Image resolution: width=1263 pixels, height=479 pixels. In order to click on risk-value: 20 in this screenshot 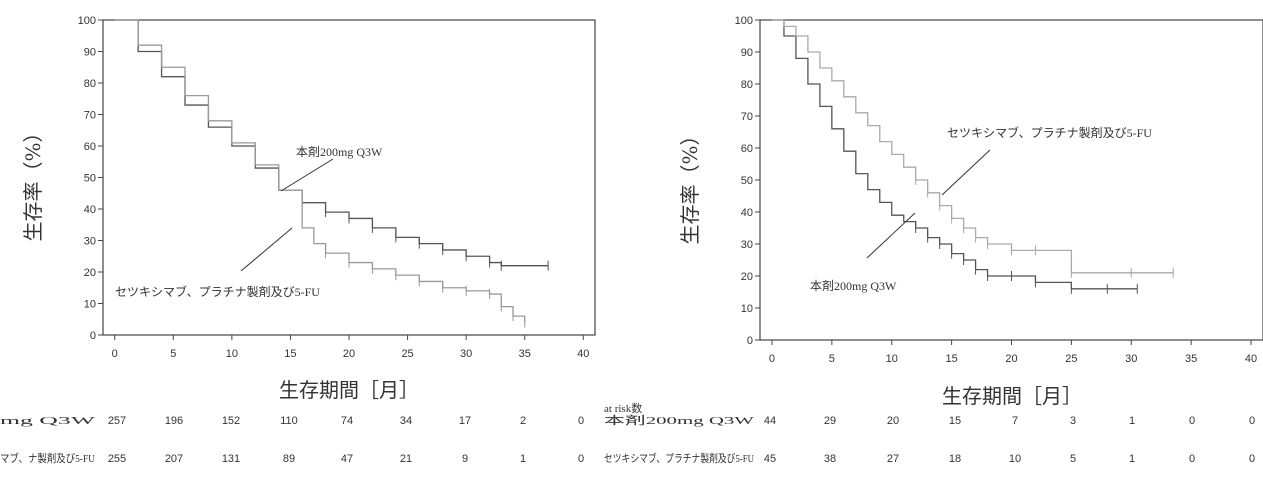, I will do `click(893, 421)`.